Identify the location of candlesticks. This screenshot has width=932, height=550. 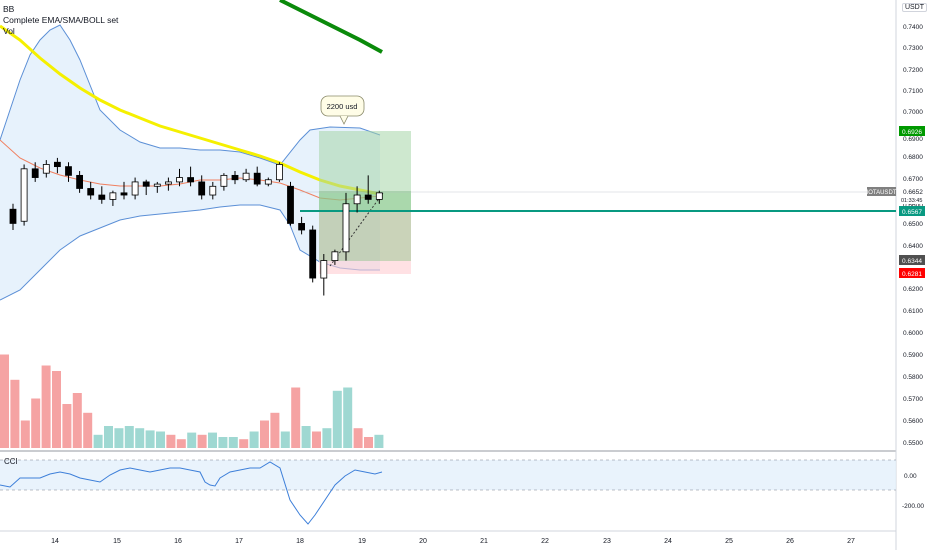
(196, 226).